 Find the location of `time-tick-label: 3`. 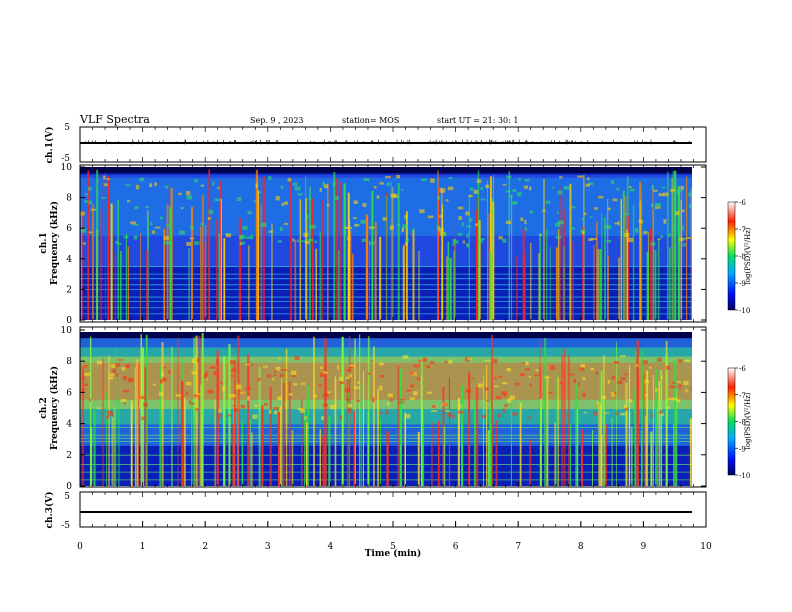

time-tick-label: 3 is located at coordinates (268, 547).